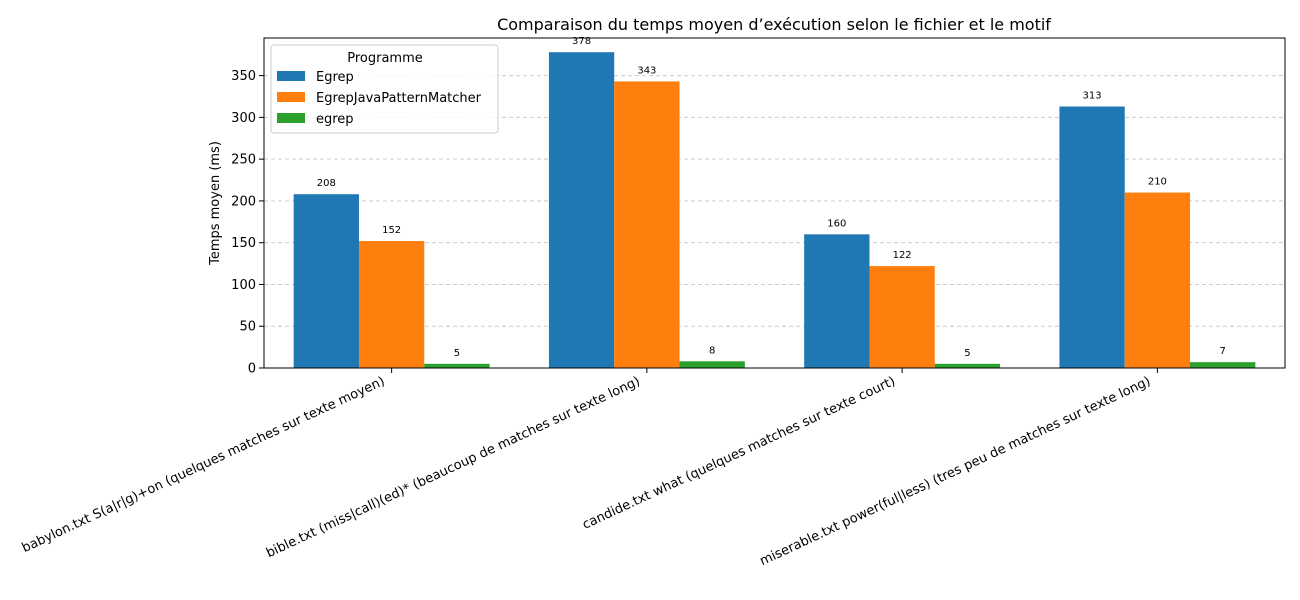  What do you see at coordinates (252, 369) in the screenshot?
I see `y-tick-label: 0` at bounding box center [252, 369].